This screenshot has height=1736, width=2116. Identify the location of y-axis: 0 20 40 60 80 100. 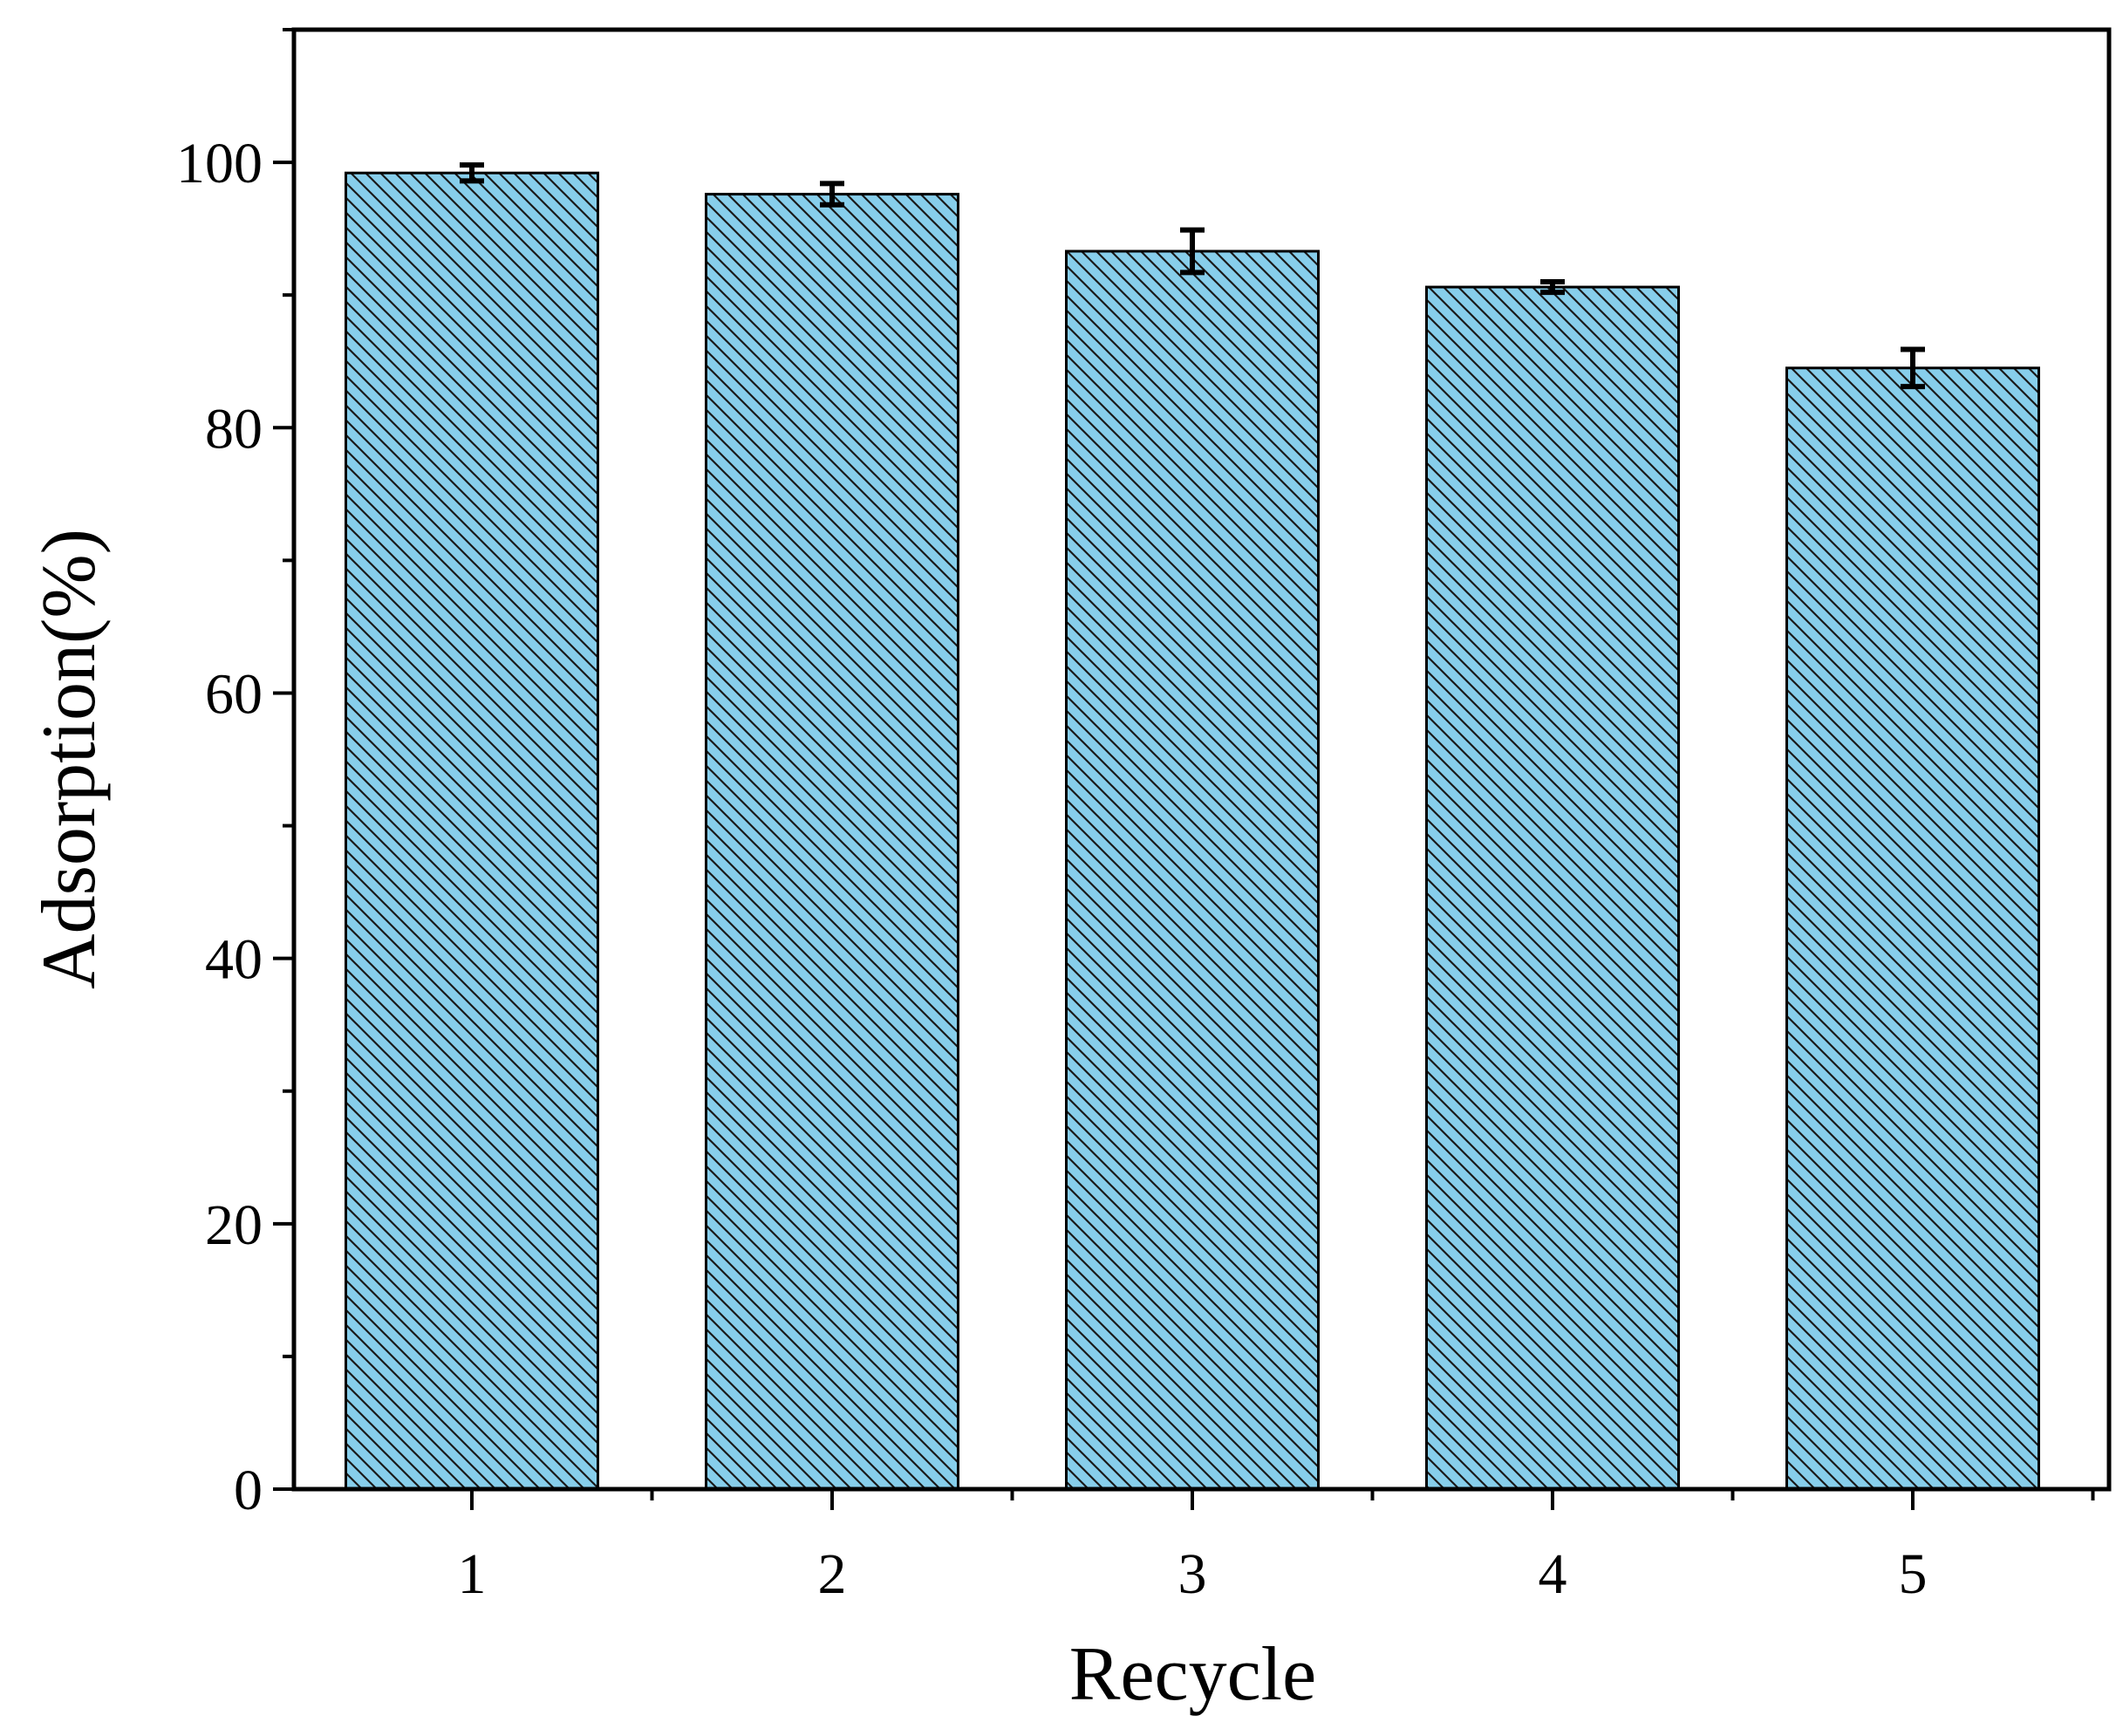
(235, 775).